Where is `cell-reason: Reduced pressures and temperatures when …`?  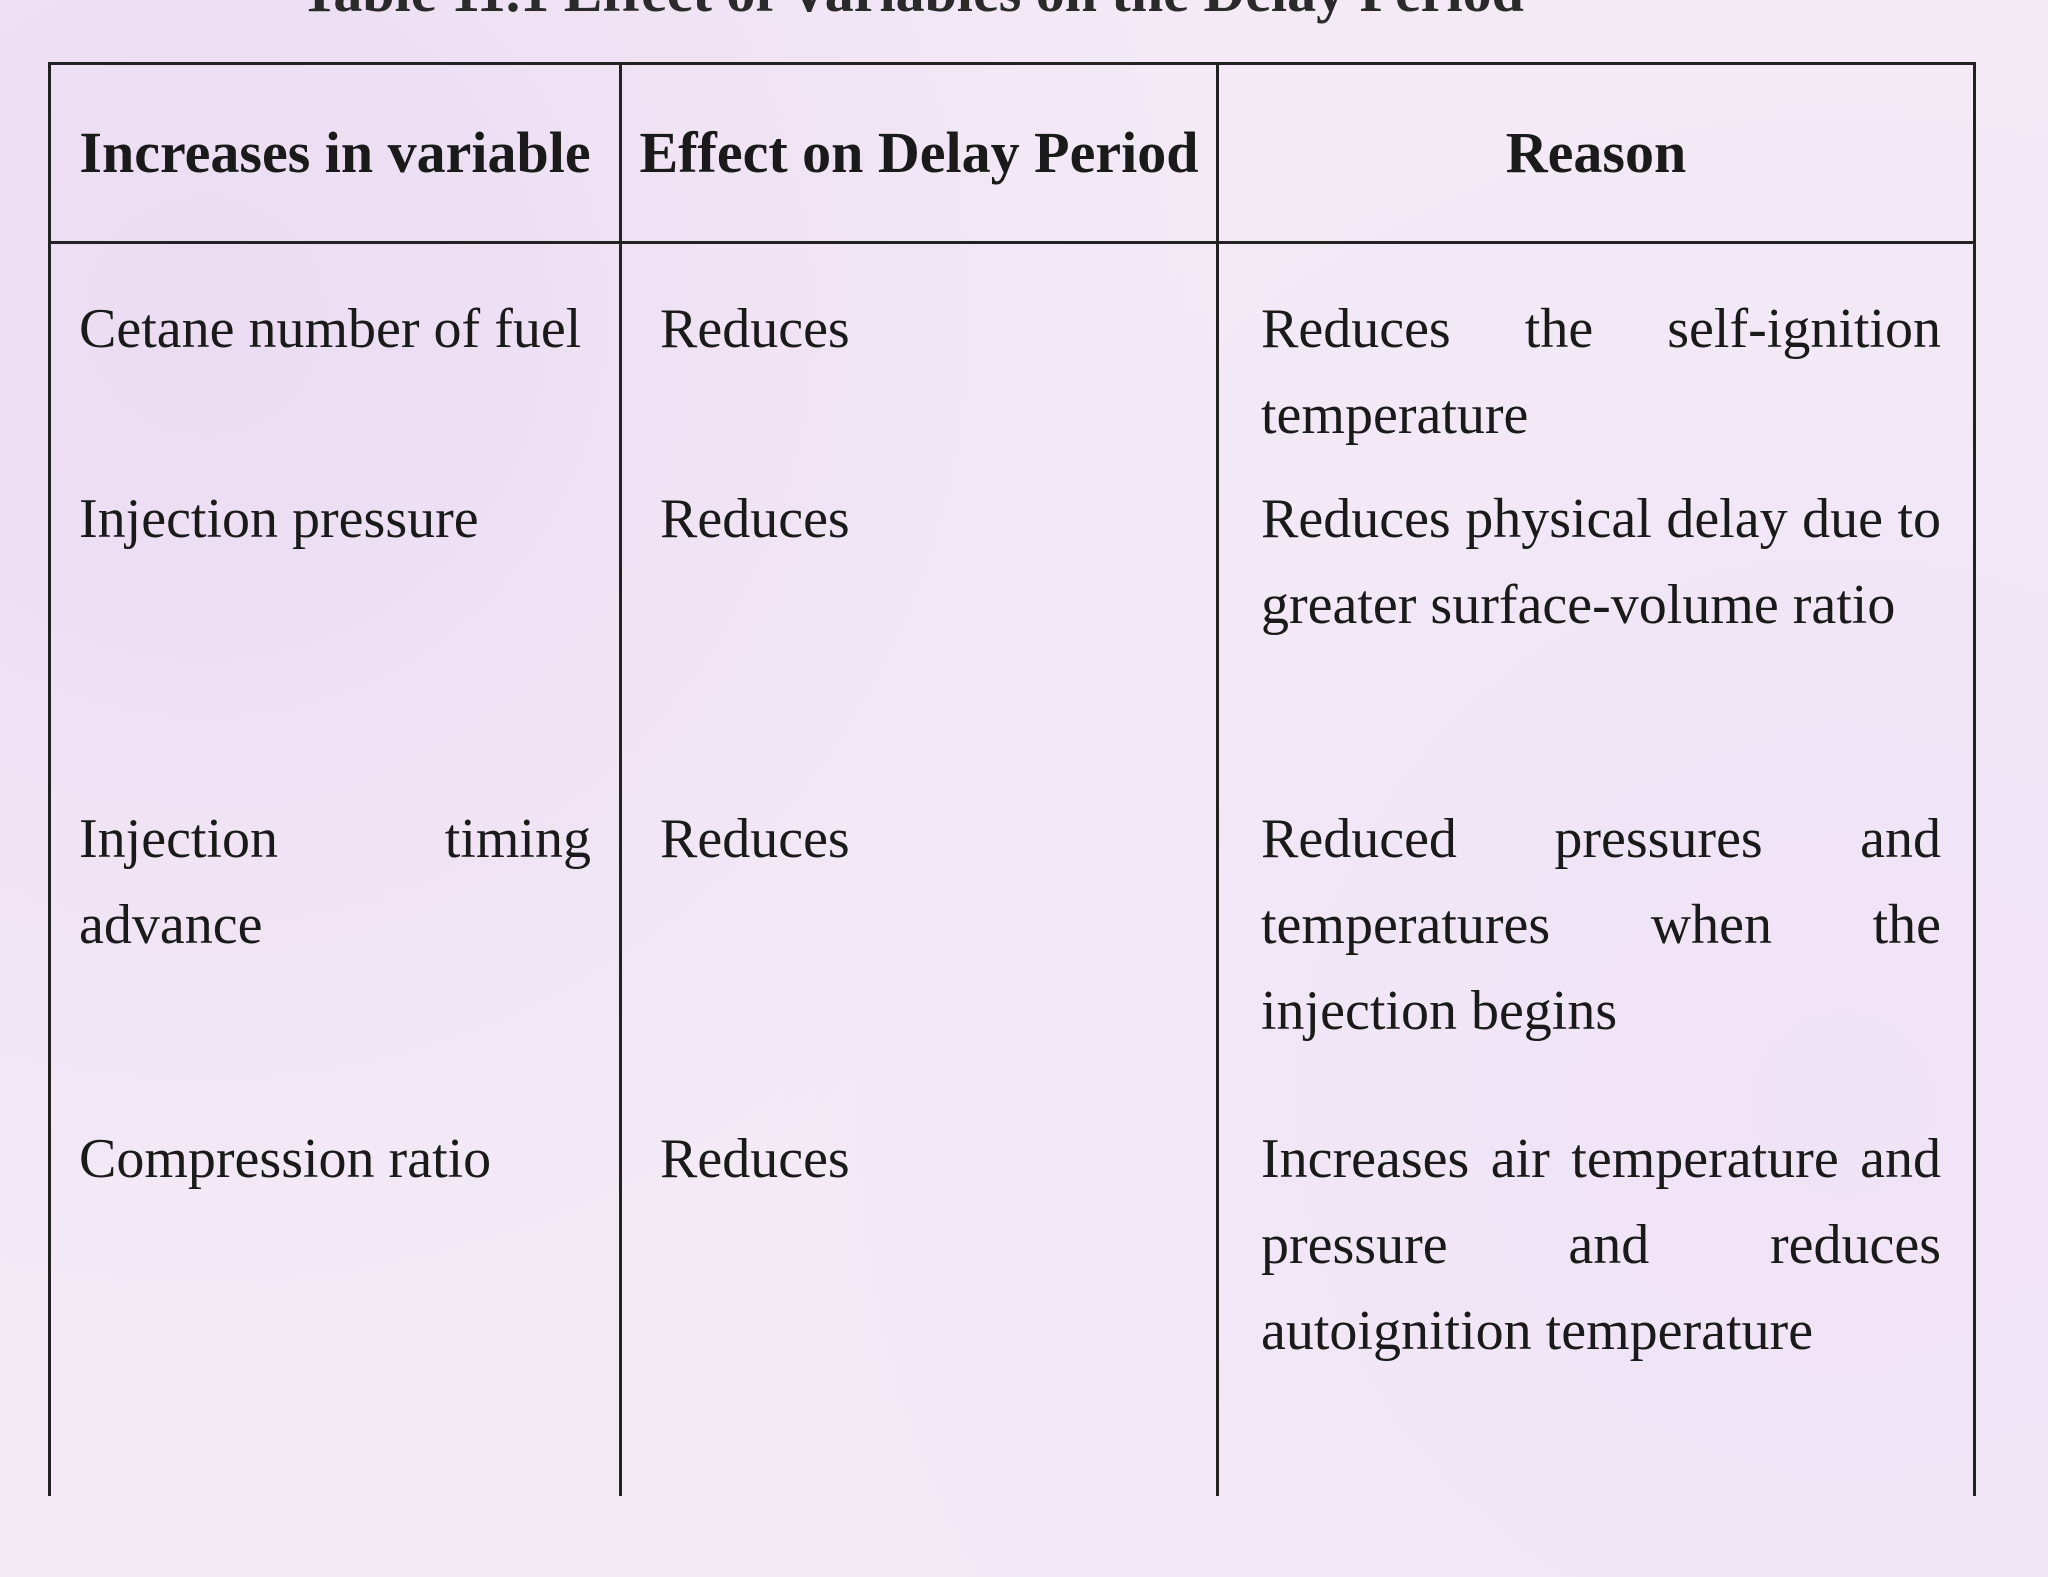 cell-reason: Reduced pressures and temperatures when … is located at coordinates (1596, 956).